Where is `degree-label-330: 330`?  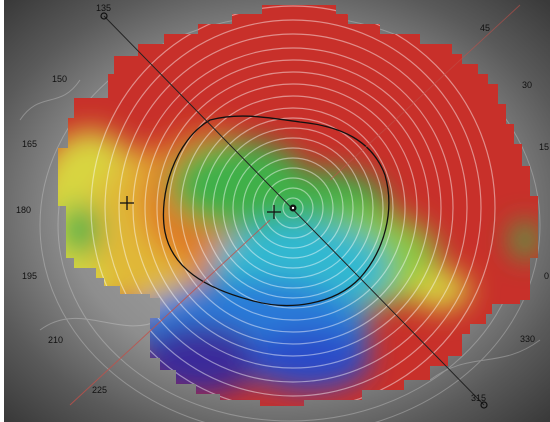 degree-label-330: 330 is located at coordinates (527, 339).